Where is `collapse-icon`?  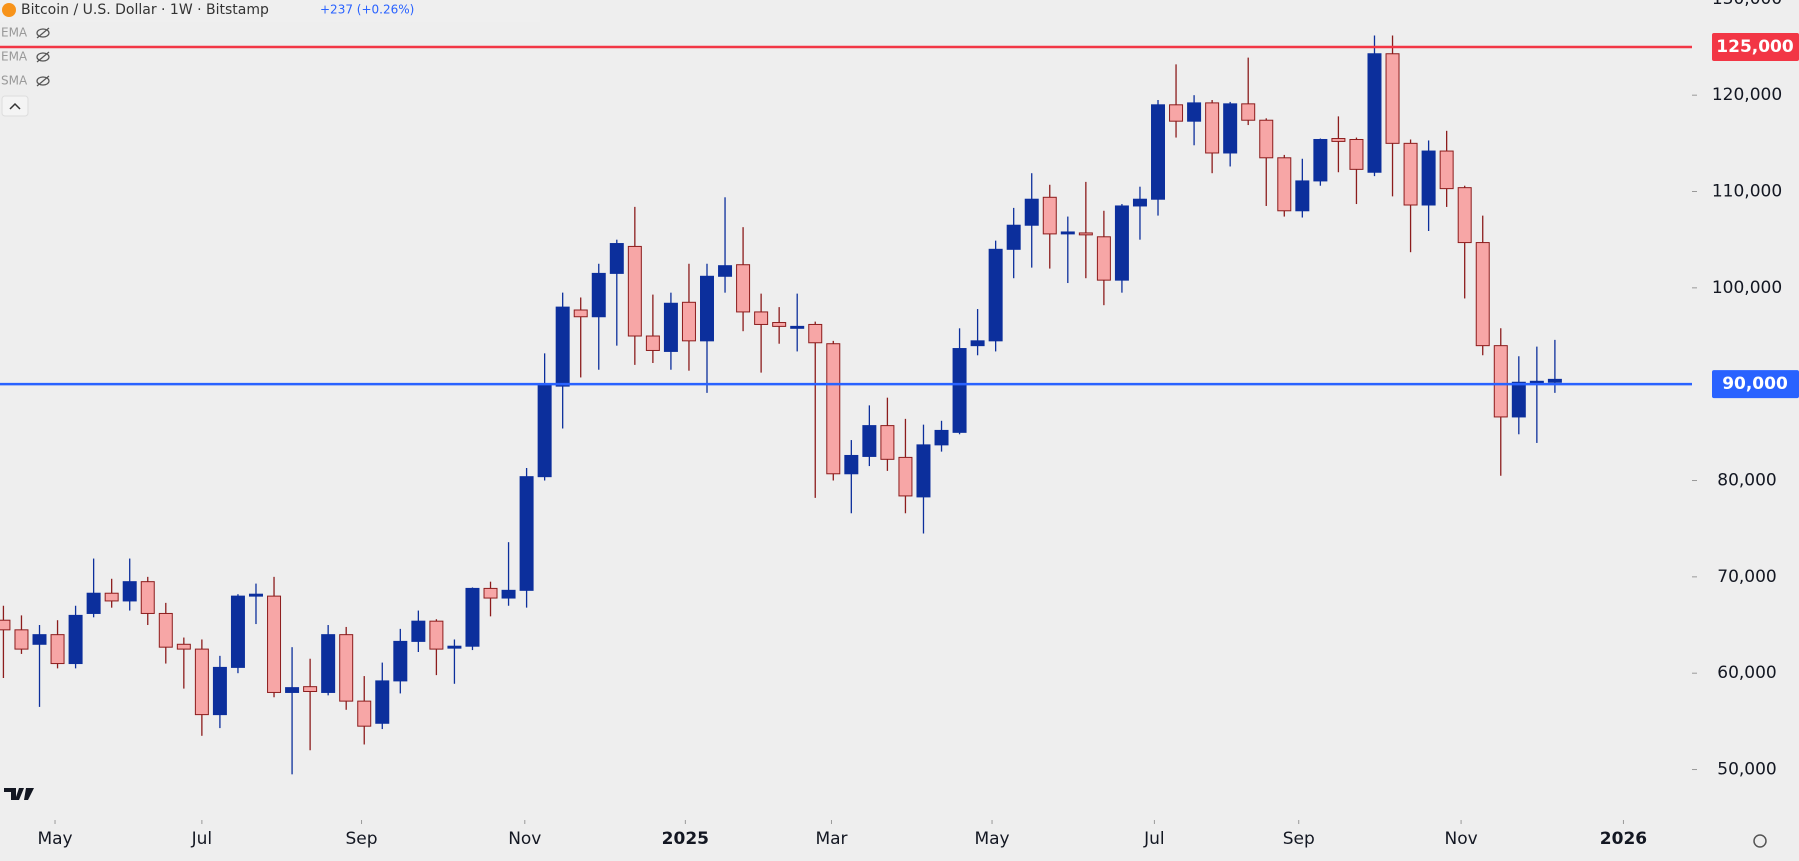
collapse-icon is located at coordinates (15, 106).